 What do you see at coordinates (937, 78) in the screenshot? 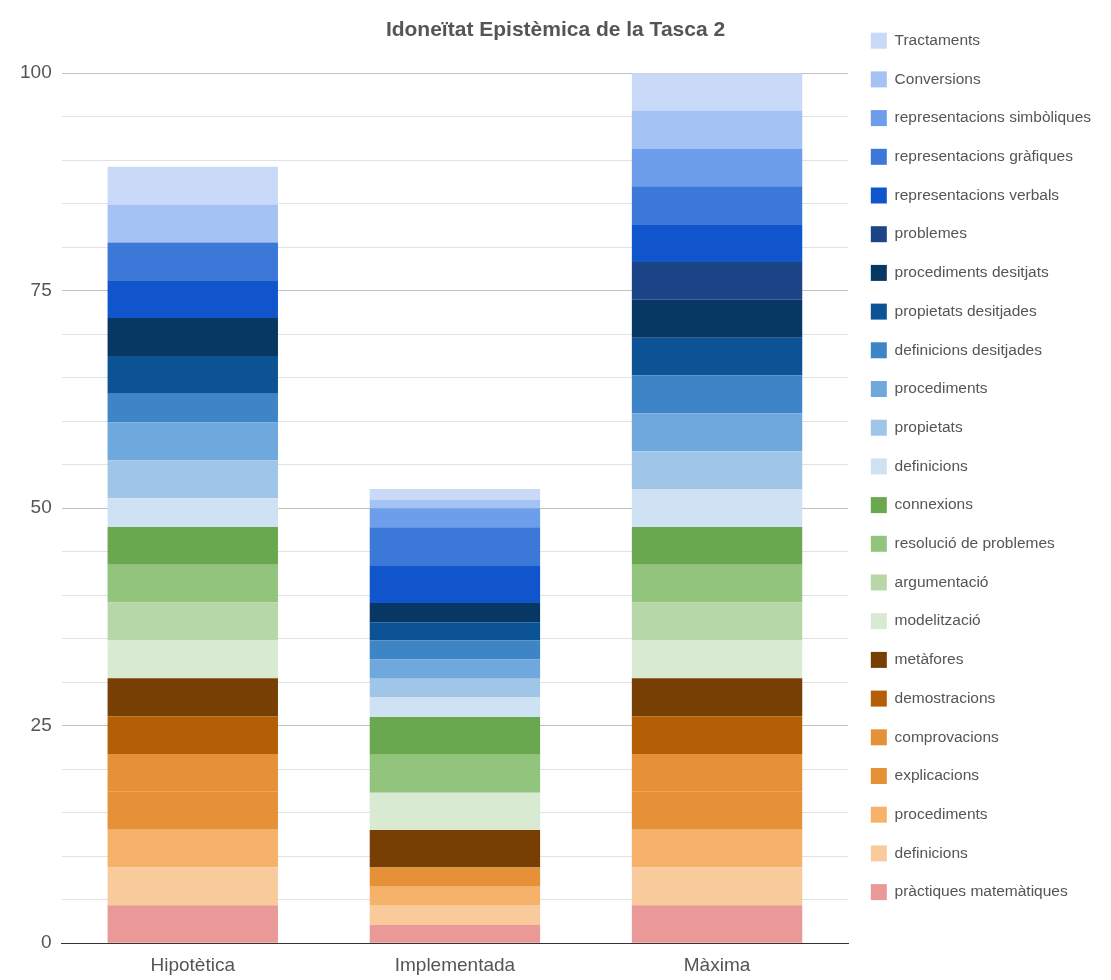
I see `legend-label: Conversions` at bounding box center [937, 78].